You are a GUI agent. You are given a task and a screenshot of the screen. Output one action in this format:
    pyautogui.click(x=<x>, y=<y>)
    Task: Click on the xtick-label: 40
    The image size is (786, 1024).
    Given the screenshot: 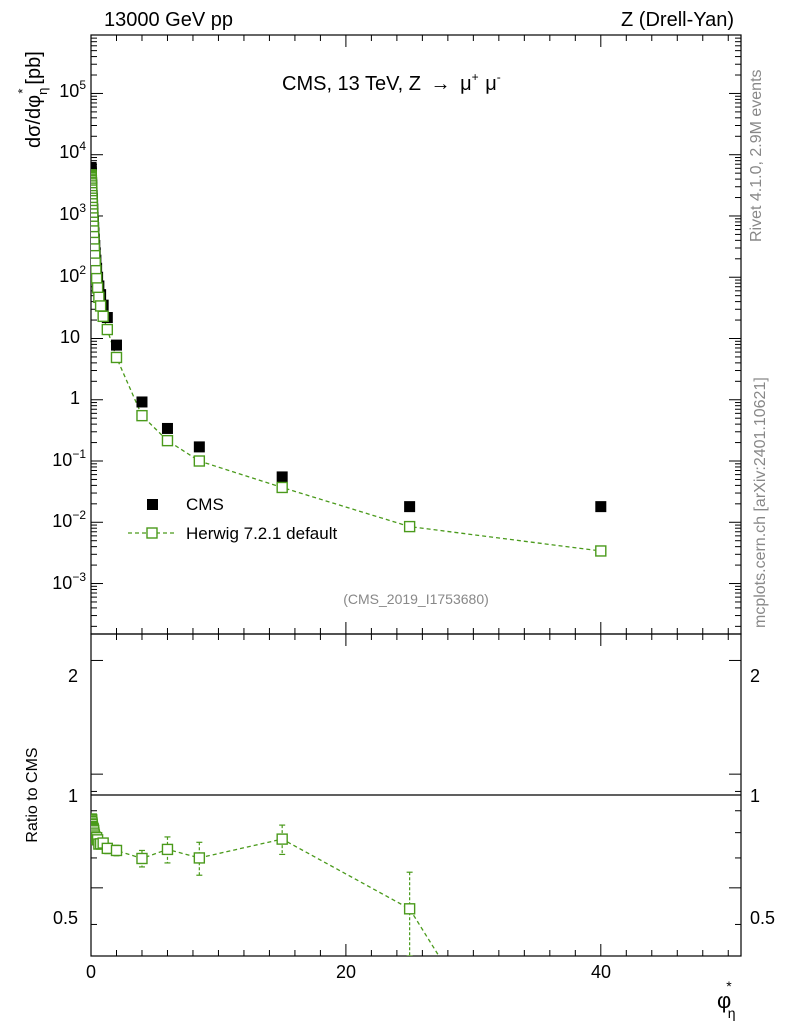 What is the action you would take?
    pyautogui.click(x=601, y=972)
    